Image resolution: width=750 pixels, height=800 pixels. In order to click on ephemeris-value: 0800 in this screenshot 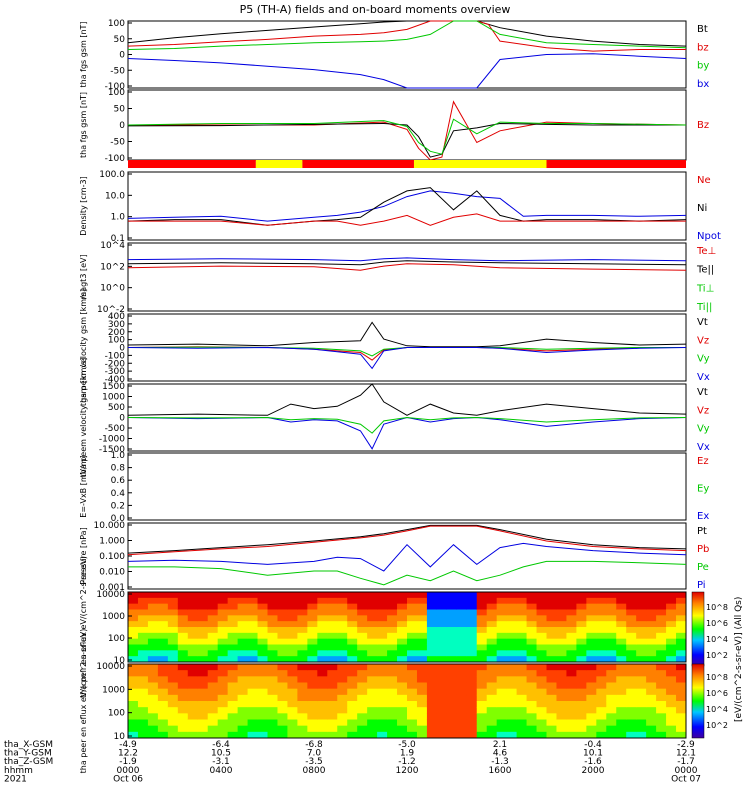, I will do `click(314, 771)`.